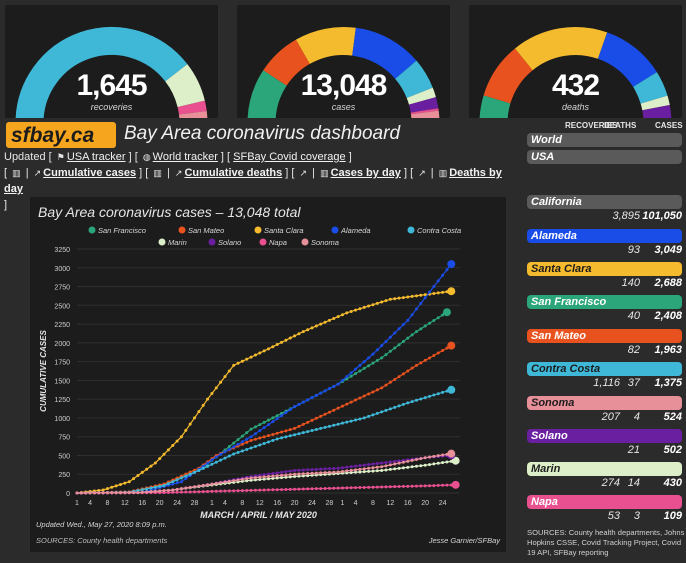 The image size is (686, 563). Describe the element at coordinates (25, 157) in the screenshot. I see `updated-label: Updated` at that location.